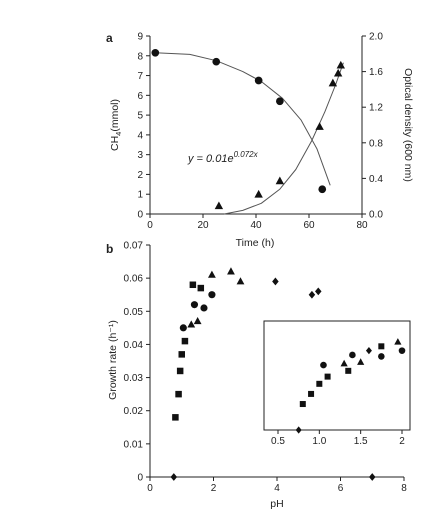 The height and width of the screenshot is (515, 448). I want to click on inset-frame, so click(337, 375).